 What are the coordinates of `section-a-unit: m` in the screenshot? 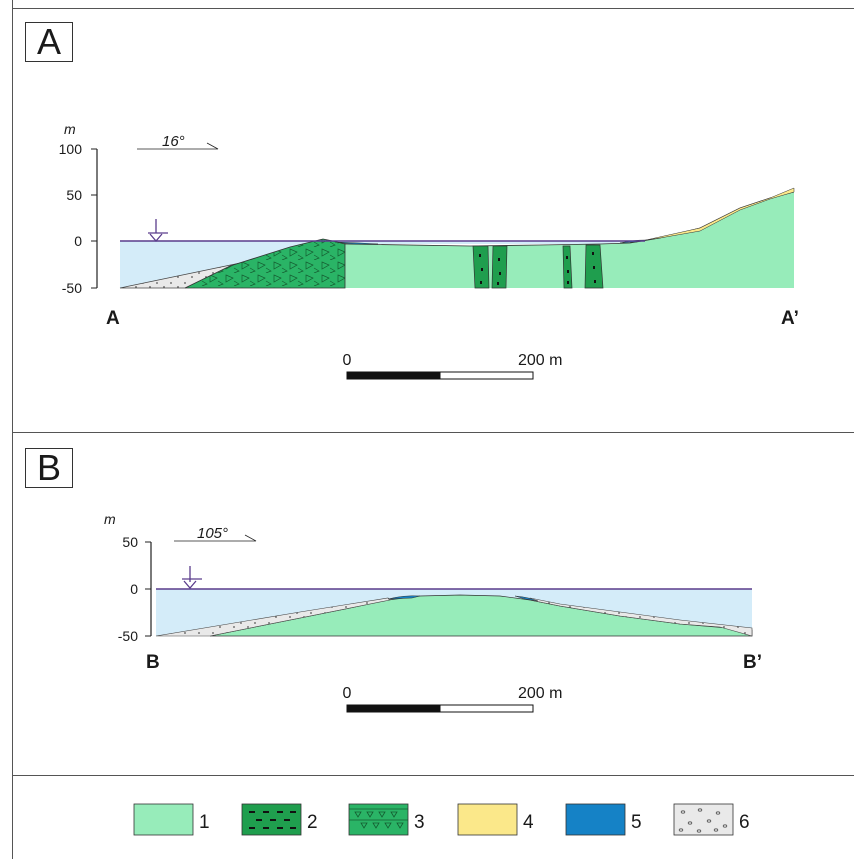 It's located at (70, 129).